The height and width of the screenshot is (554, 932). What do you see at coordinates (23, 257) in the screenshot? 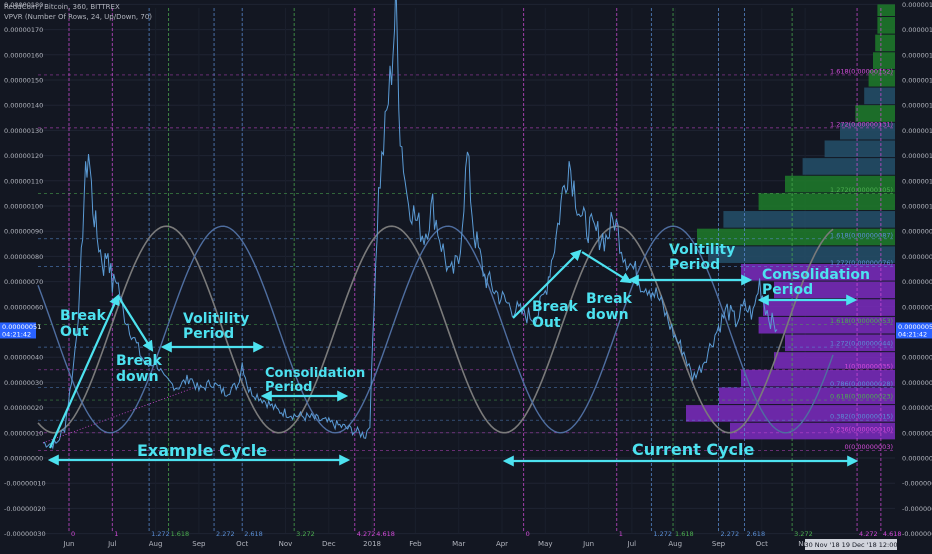
I see `y-tick-label-left: 0.00000080` at bounding box center [23, 257].